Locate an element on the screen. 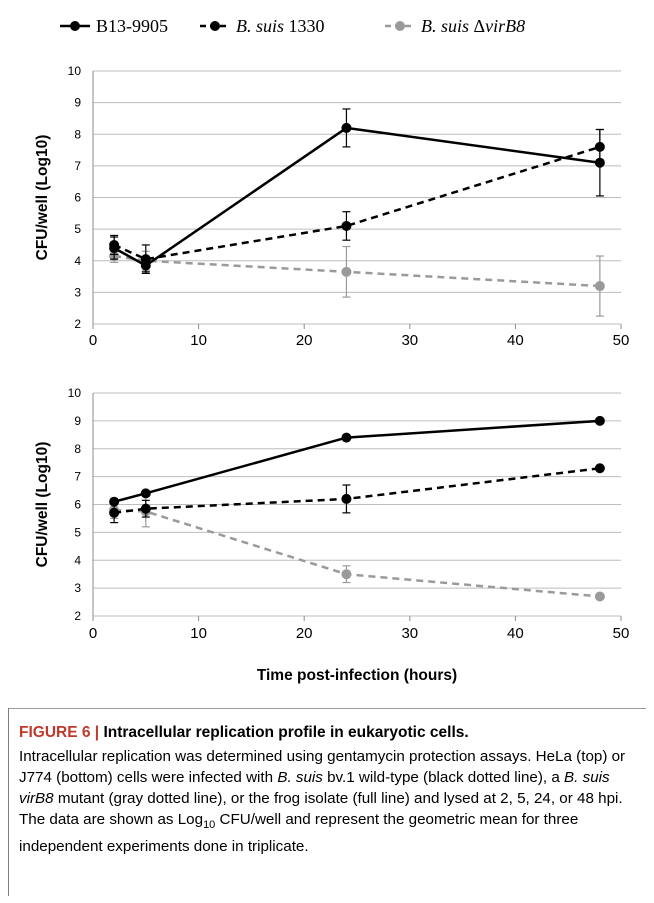  caption-text-part: bv.1 wild-type (black dotted line), a is located at coordinates (443, 777).